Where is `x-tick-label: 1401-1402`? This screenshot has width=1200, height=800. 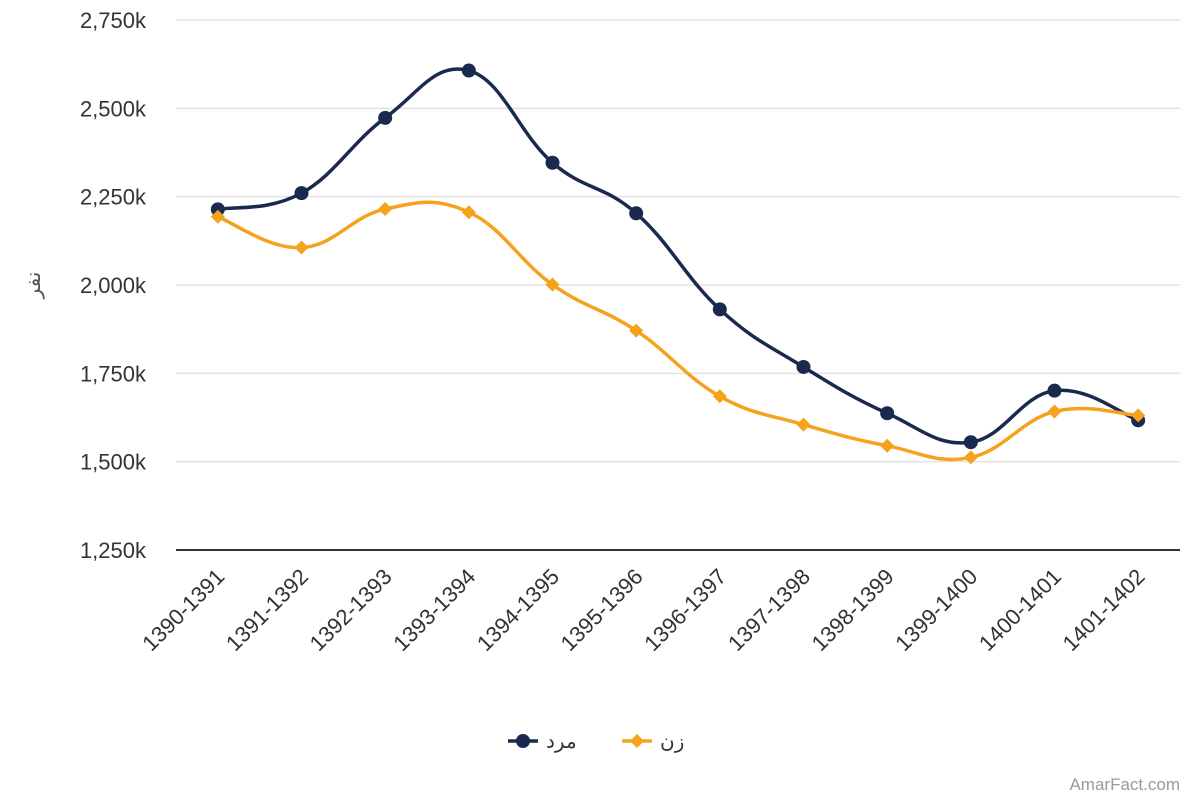
x-tick-label: 1401-1402 is located at coordinates (1104, 610).